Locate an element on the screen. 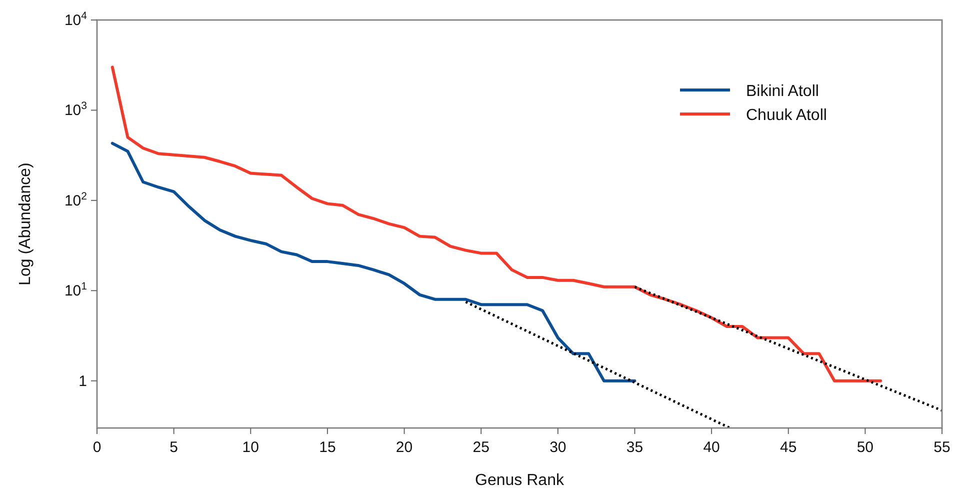 The image size is (962, 495). x-tick-label: 10 is located at coordinates (250, 447).